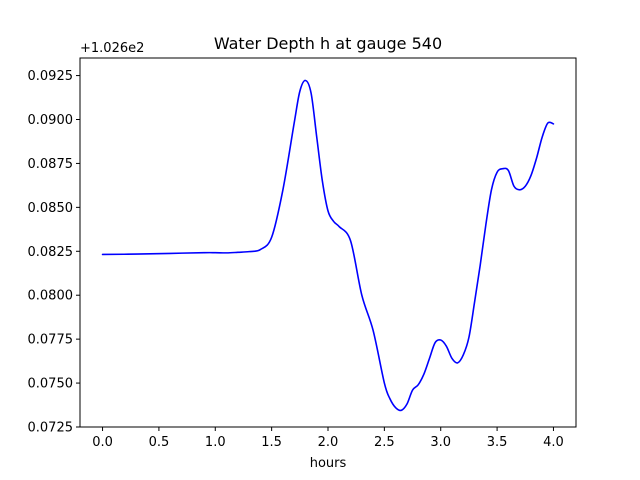 Image resolution: width=640 pixels, height=480 pixels. Describe the element at coordinates (102, 442) in the screenshot. I see `x-tick-label: 0.0` at that location.